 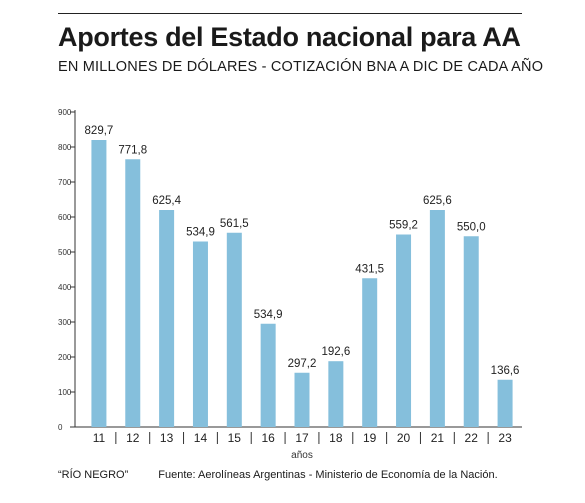 I want to click on y-tick-label: 300, so click(x=65, y=322).